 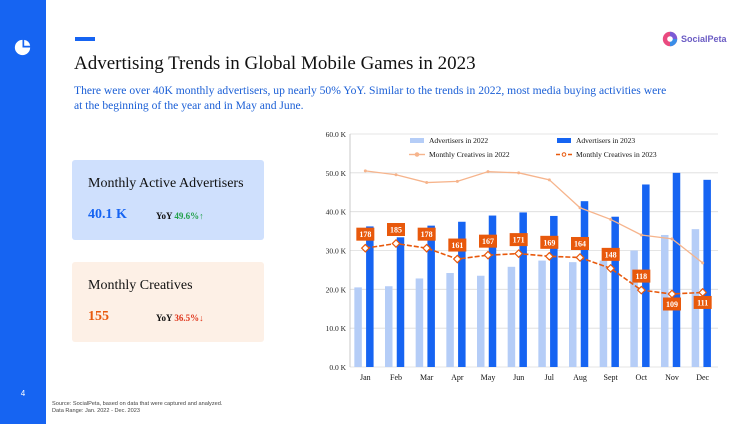 What do you see at coordinates (23, 212) in the screenshot?
I see `sidebar: 4` at bounding box center [23, 212].